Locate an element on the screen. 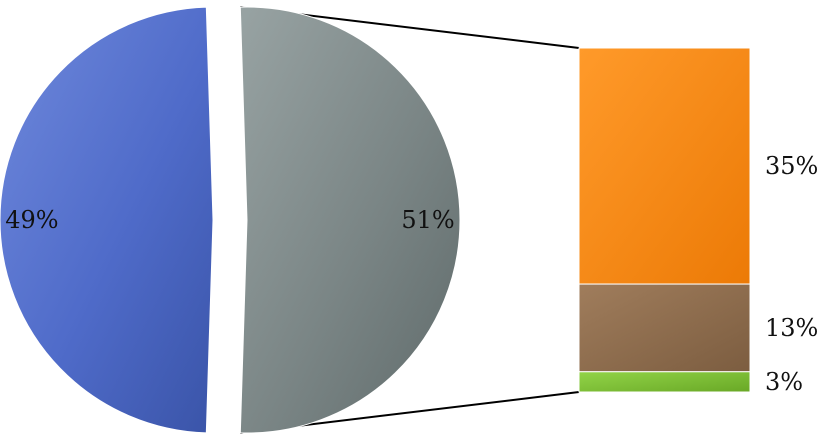 This screenshot has height=435, width=817. pie-slice-label-49: 49% is located at coordinates (31, 220).